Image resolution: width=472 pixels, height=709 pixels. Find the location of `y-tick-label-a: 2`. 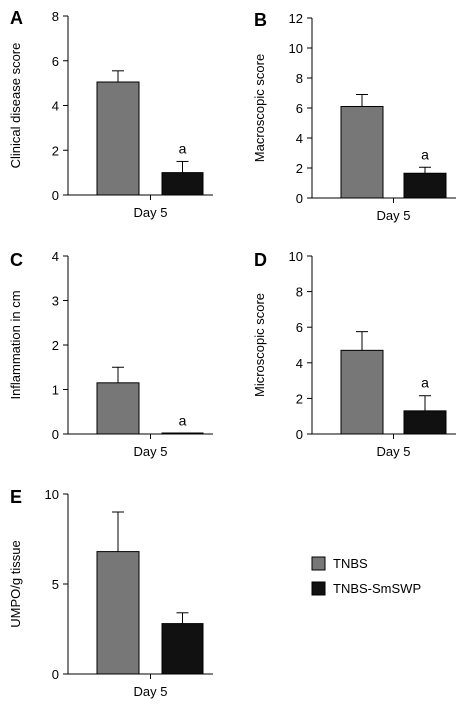

y-tick-label-a: 2 is located at coordinates (55, 150).